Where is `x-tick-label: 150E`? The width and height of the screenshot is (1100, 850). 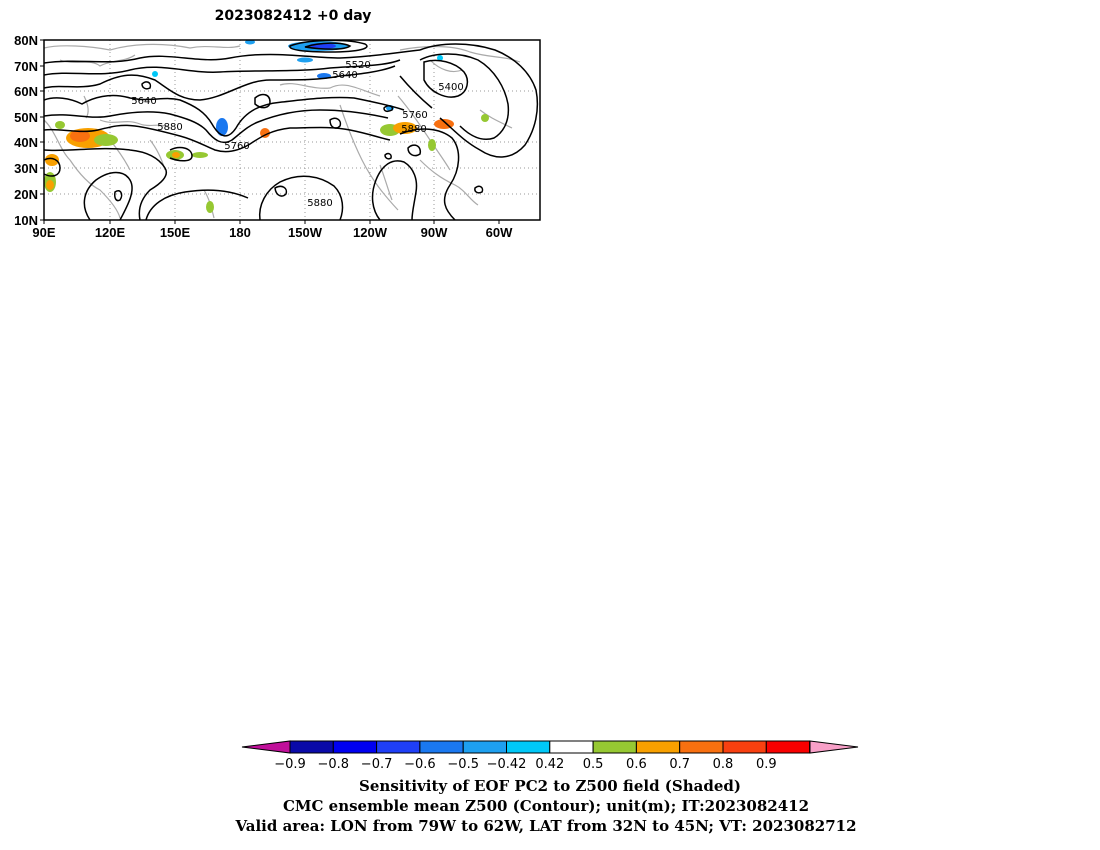
x-tick-label: 150E is located at coordinates (175, 232).